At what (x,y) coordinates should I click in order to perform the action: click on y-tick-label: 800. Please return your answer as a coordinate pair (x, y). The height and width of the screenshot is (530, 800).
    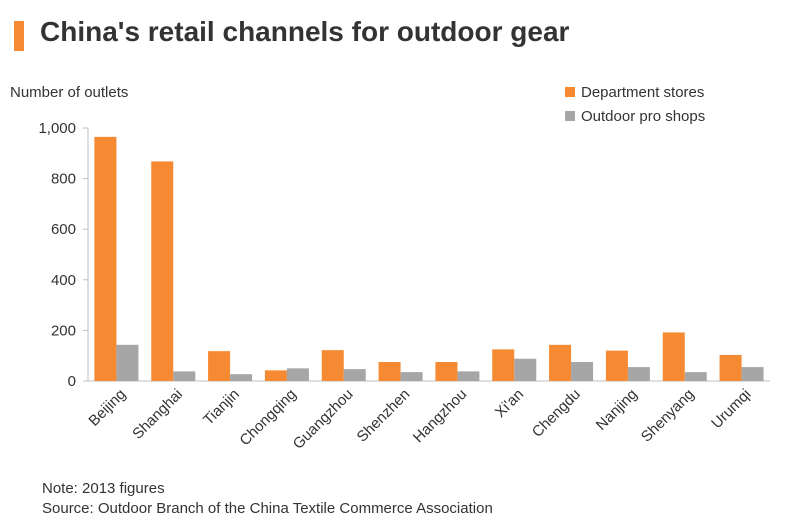
    Looking at the image, I should click on (63, 179).